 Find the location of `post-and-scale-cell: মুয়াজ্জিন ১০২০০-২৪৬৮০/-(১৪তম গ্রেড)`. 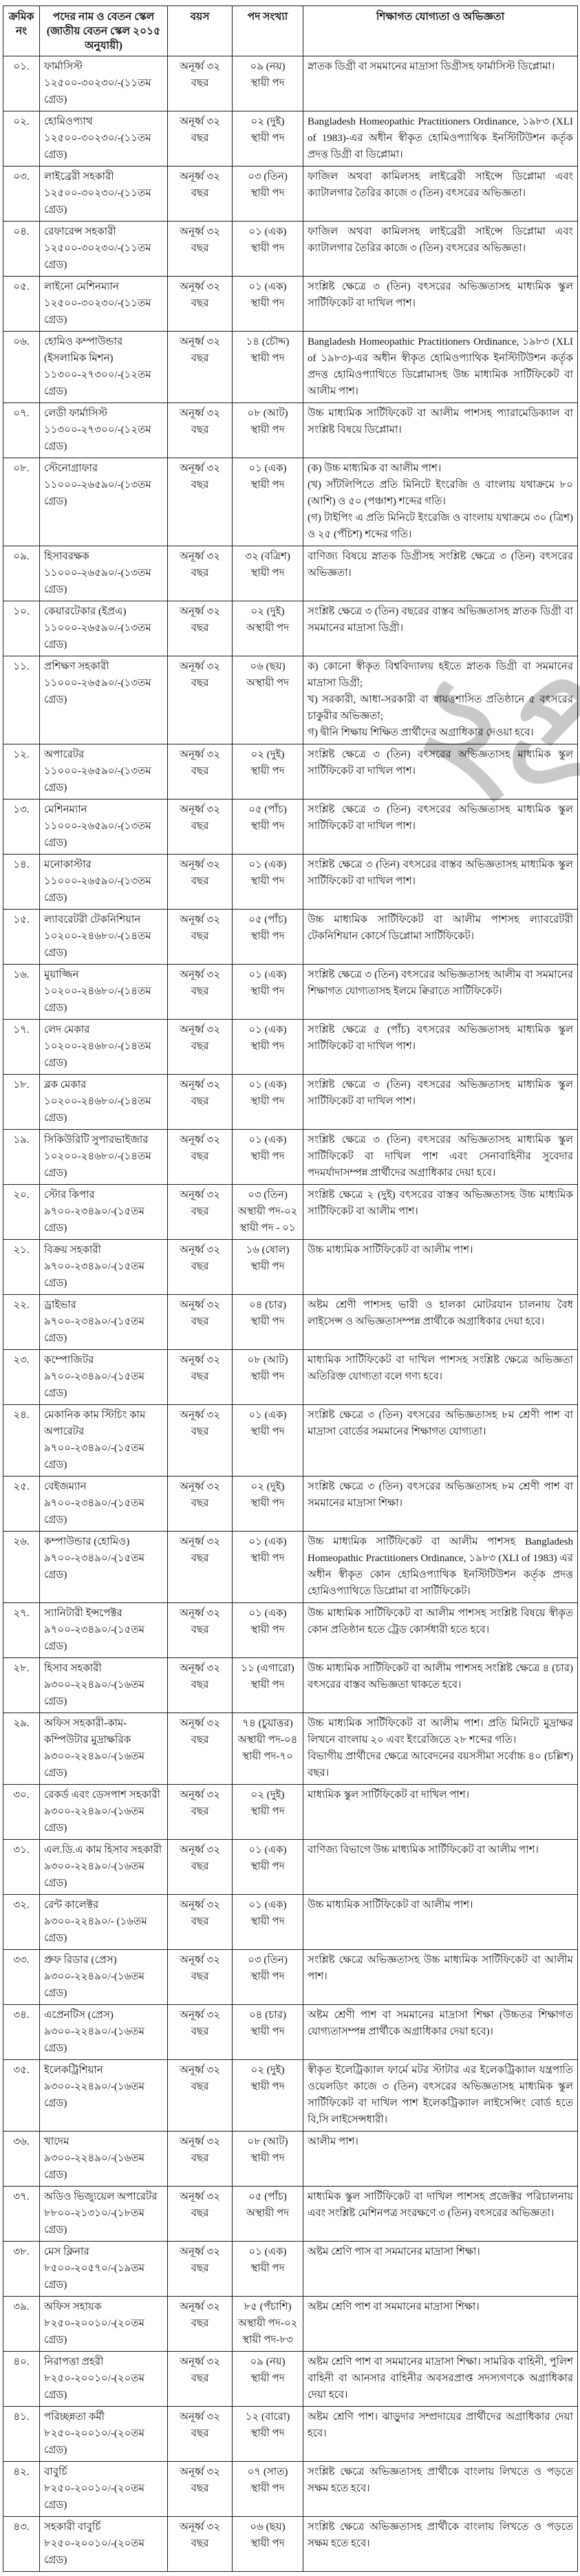

post-and-scale-cell: মুয়াজ্জিন ১০২০০-২৪৬৮০/-(১৪তম গ্রেড) is located at coordinates (104, 992).